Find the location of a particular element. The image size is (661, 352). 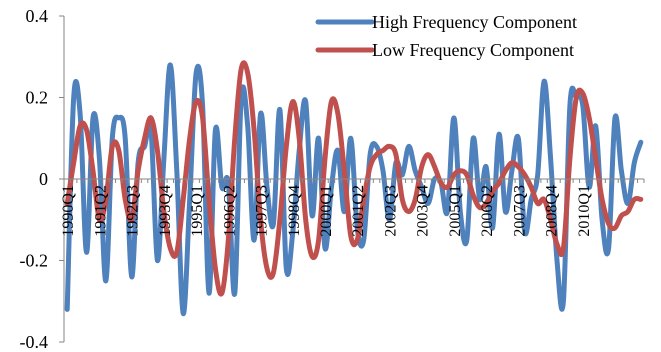

x-tick-label: 2002Q3 is located at coordinates (390, 211).